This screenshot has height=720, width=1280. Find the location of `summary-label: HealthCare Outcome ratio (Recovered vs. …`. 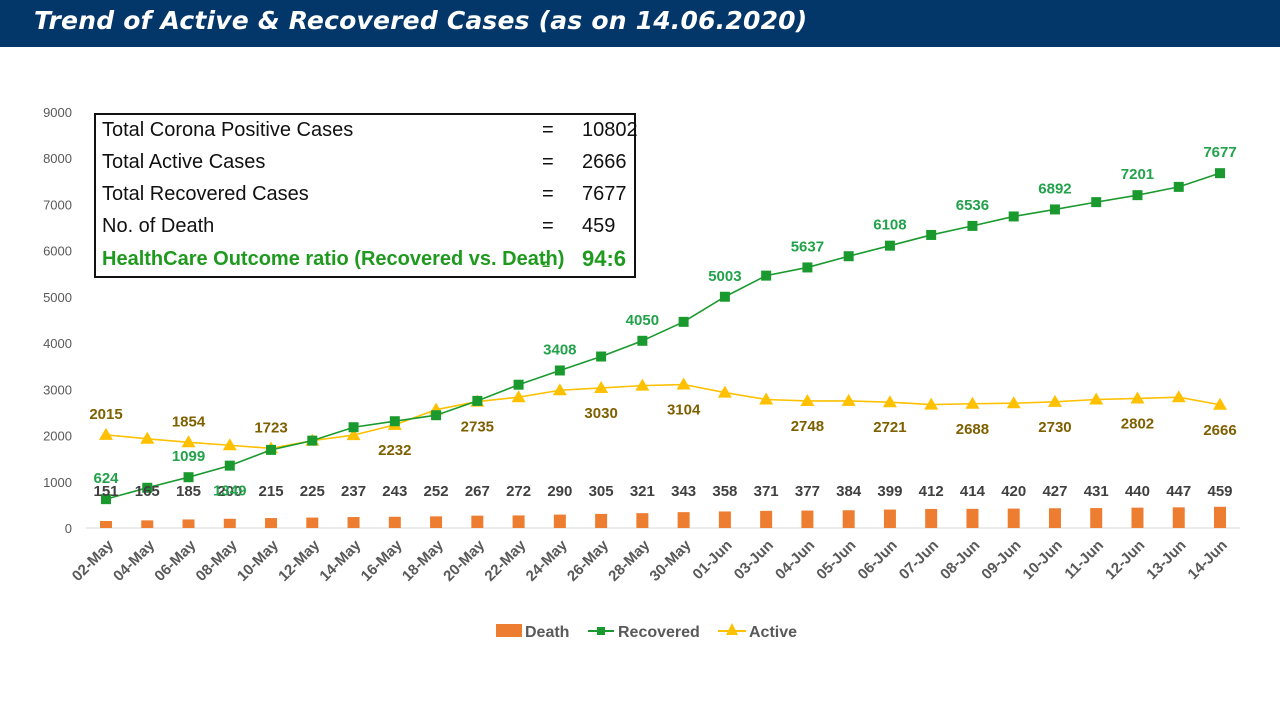

summary-label: HealthCare Outcome ratio (Recovered vs. … is located at coordinates (333, 259).